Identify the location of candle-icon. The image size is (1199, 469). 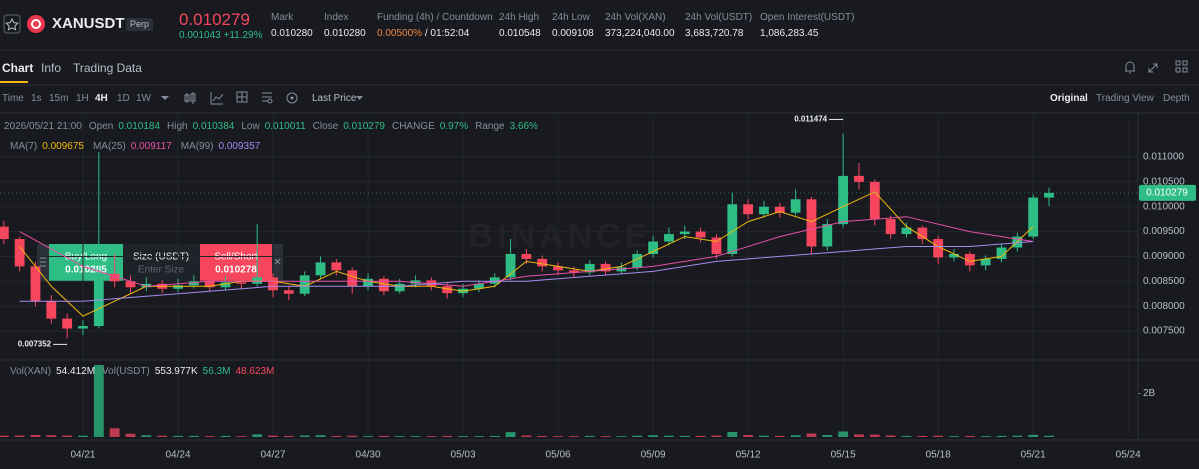
(190, 98).